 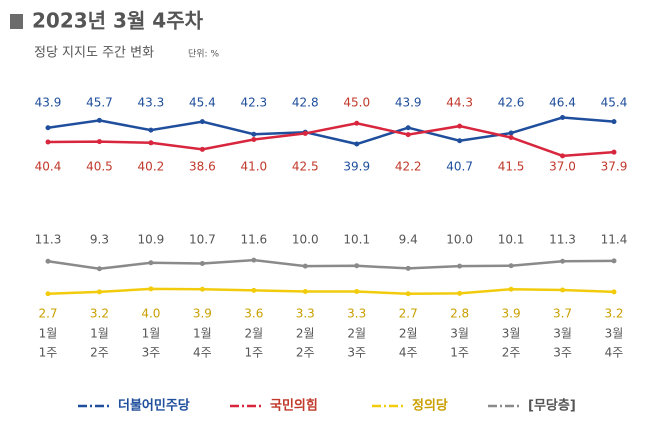 What do you see at coordinates (356, 103) in the screenshot?
I see `value-label: 45.0` at bounding box center [356, 103].